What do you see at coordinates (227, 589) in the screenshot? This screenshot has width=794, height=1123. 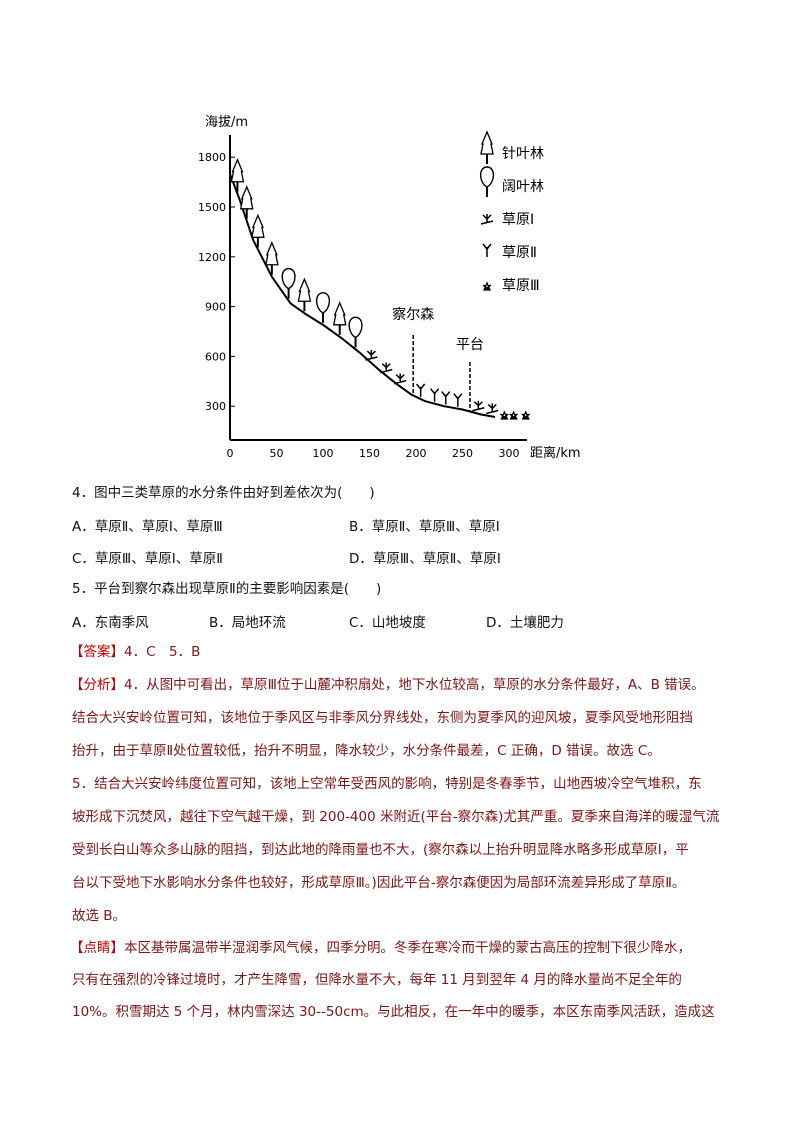 I see `question-5-stem: 5．平台到察尔森出现草原Ⅱ的主要影响因素是( )` at bounding box center [227, 589].